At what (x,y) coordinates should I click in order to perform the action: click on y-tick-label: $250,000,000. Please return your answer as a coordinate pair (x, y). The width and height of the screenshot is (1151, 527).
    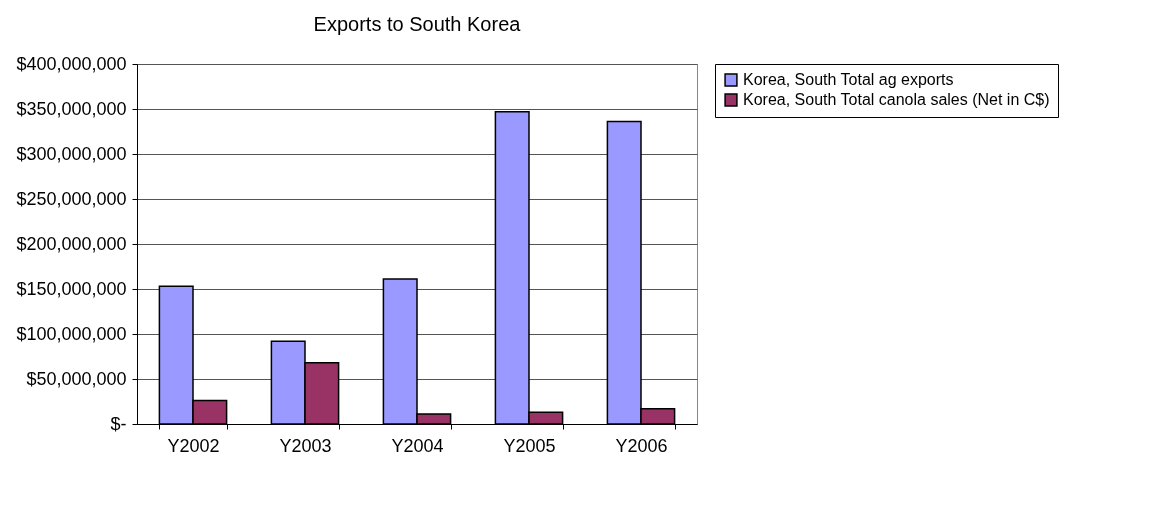
    Looking at the image, I should click on (71, 198).